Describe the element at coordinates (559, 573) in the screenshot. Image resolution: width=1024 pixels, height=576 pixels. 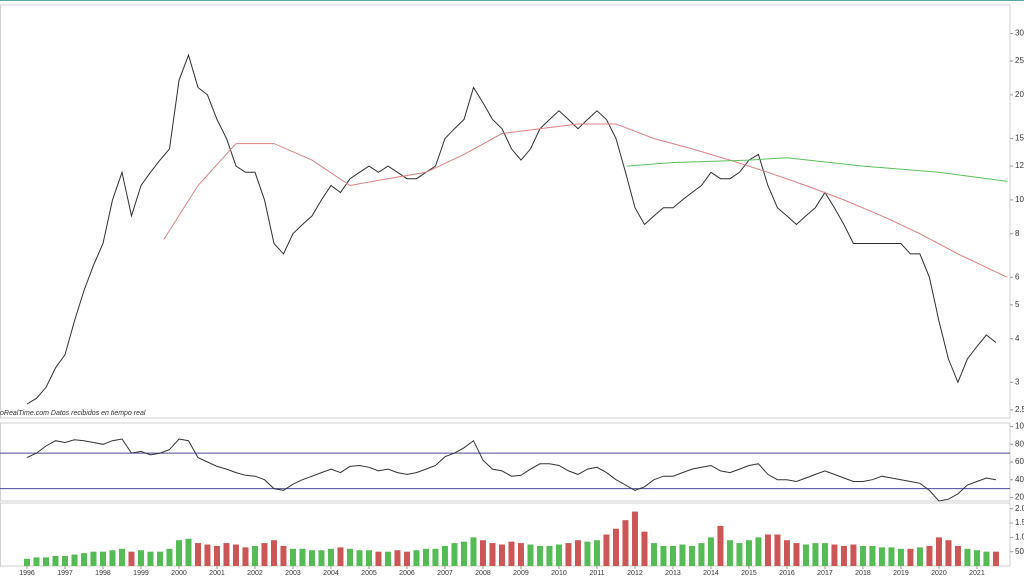
I see `x-tick-label: 2010` at that location.